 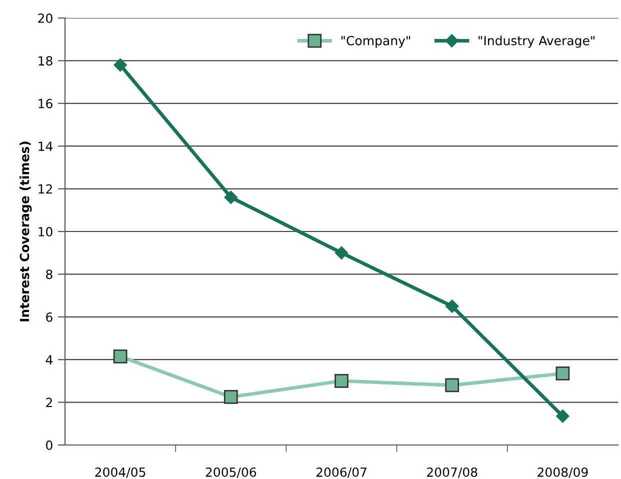 I want to click on y-tick-label: 4, so click(x=49, y=359).